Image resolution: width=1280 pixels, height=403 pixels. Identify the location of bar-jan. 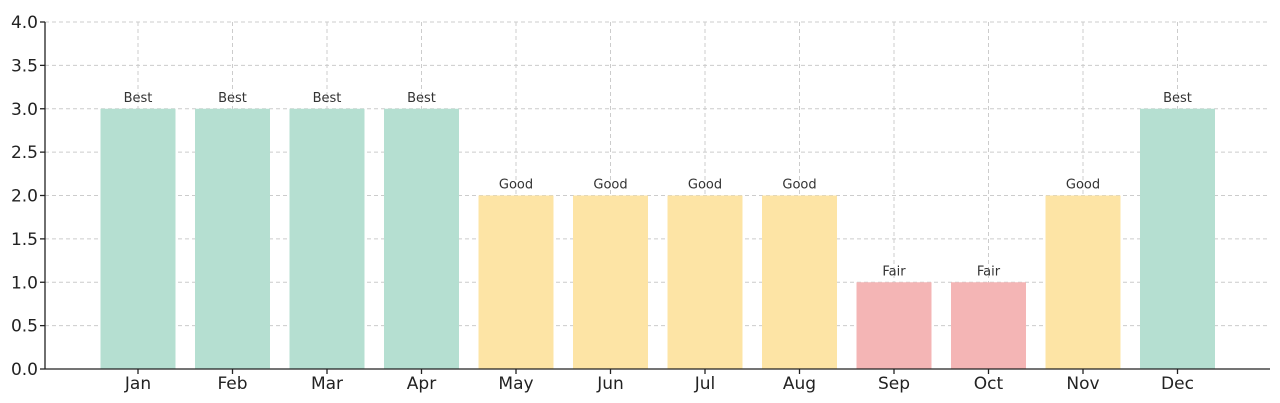
(138, 238).